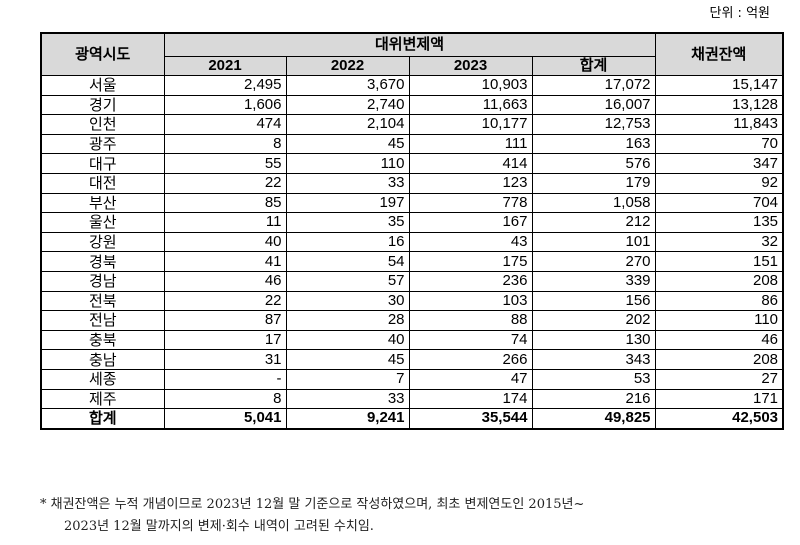 This screenshot has height=545, width=800. Describe the element at coordinates (593, 222) in the screenshot. I see `value-cell: 212` at that location.